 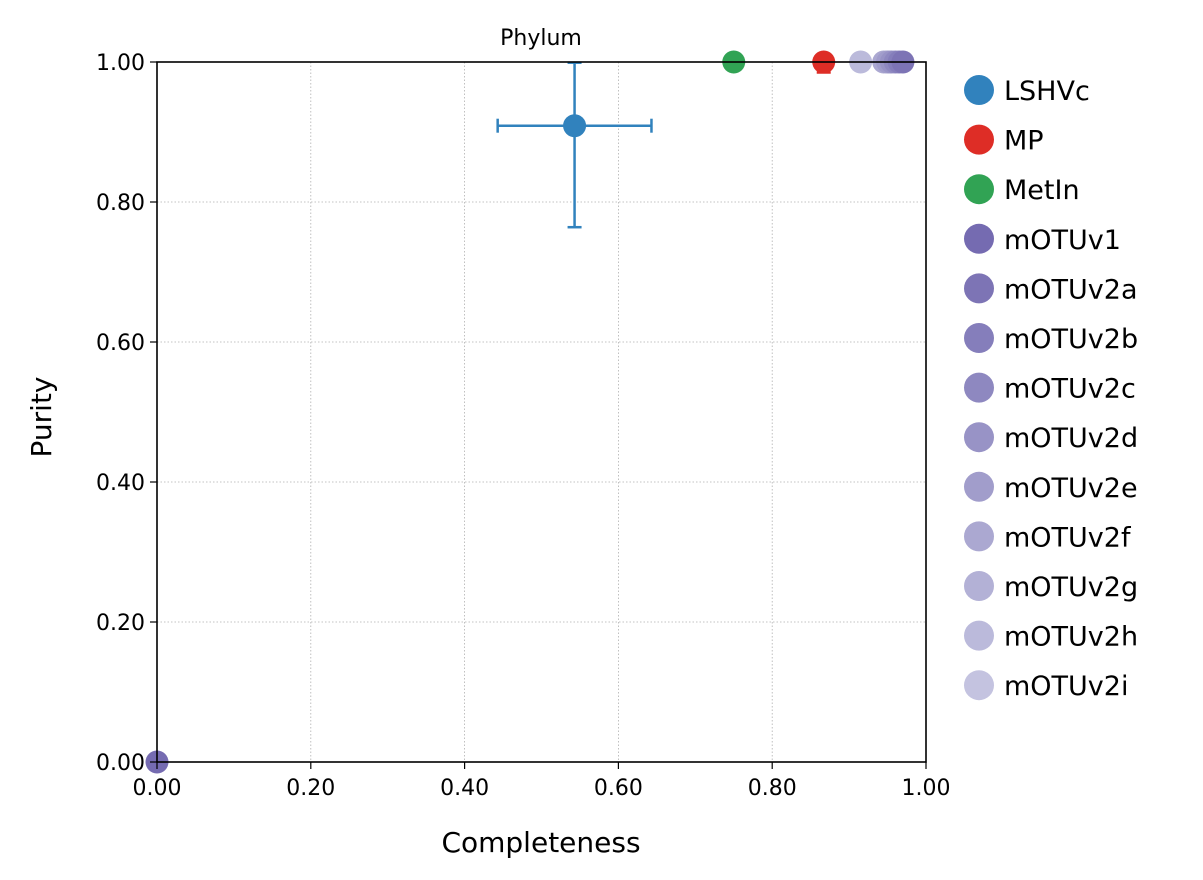 What do you see at coordinates (1070, 389) in the screenshot?
I see `legend-label: mOTUv2c` at bounding box center [1070, 389].